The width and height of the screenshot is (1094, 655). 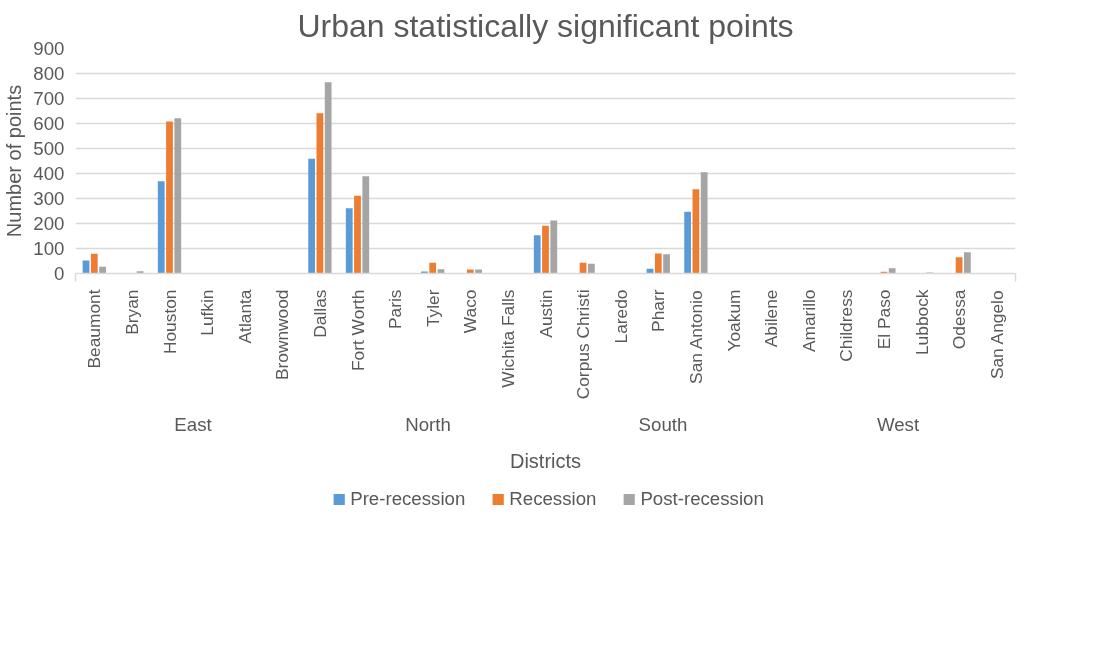 What do you see at coordinates (846, 325) in the screenshot?
I see `x-tick-label: Childress` at bounding box center [846, 325].